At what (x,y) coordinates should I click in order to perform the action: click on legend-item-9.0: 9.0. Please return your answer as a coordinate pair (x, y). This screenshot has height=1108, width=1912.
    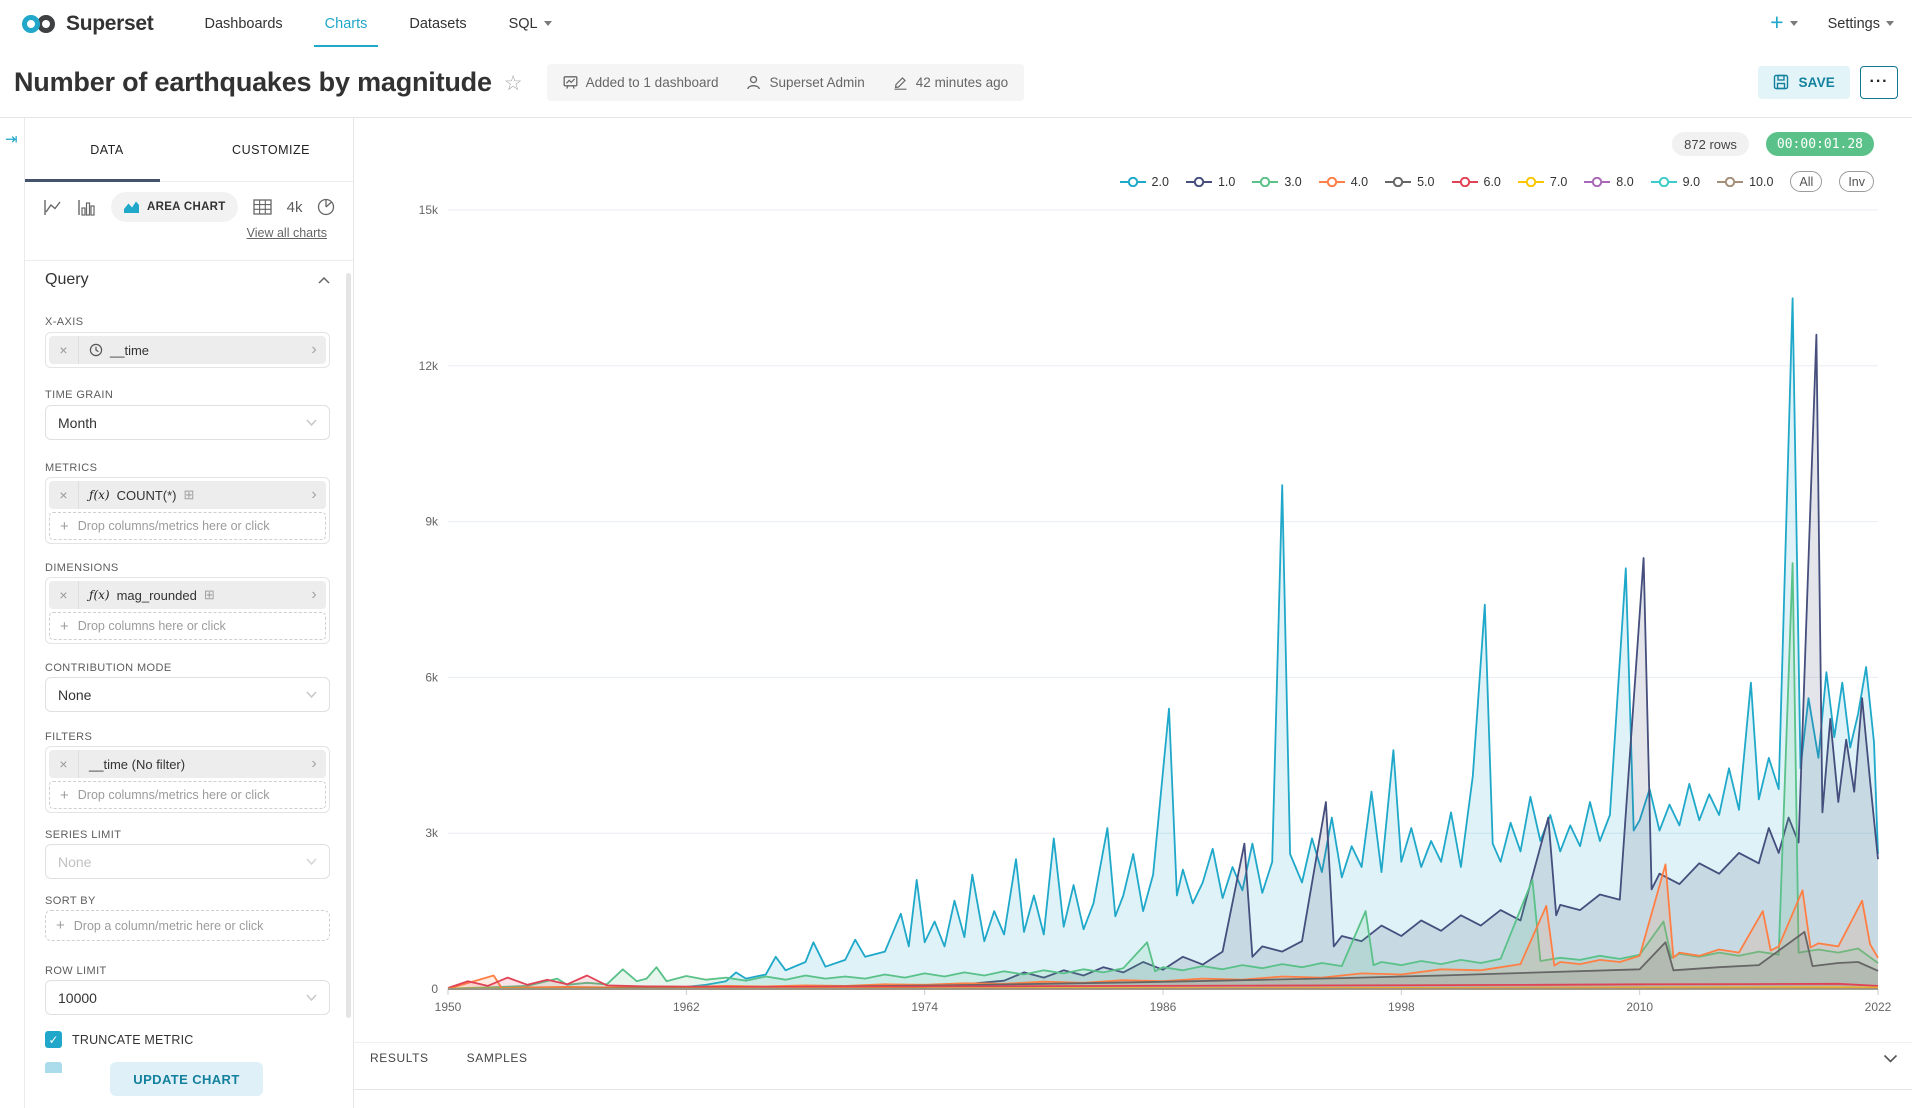
    Looking at the image, I should click on (1675, 182).